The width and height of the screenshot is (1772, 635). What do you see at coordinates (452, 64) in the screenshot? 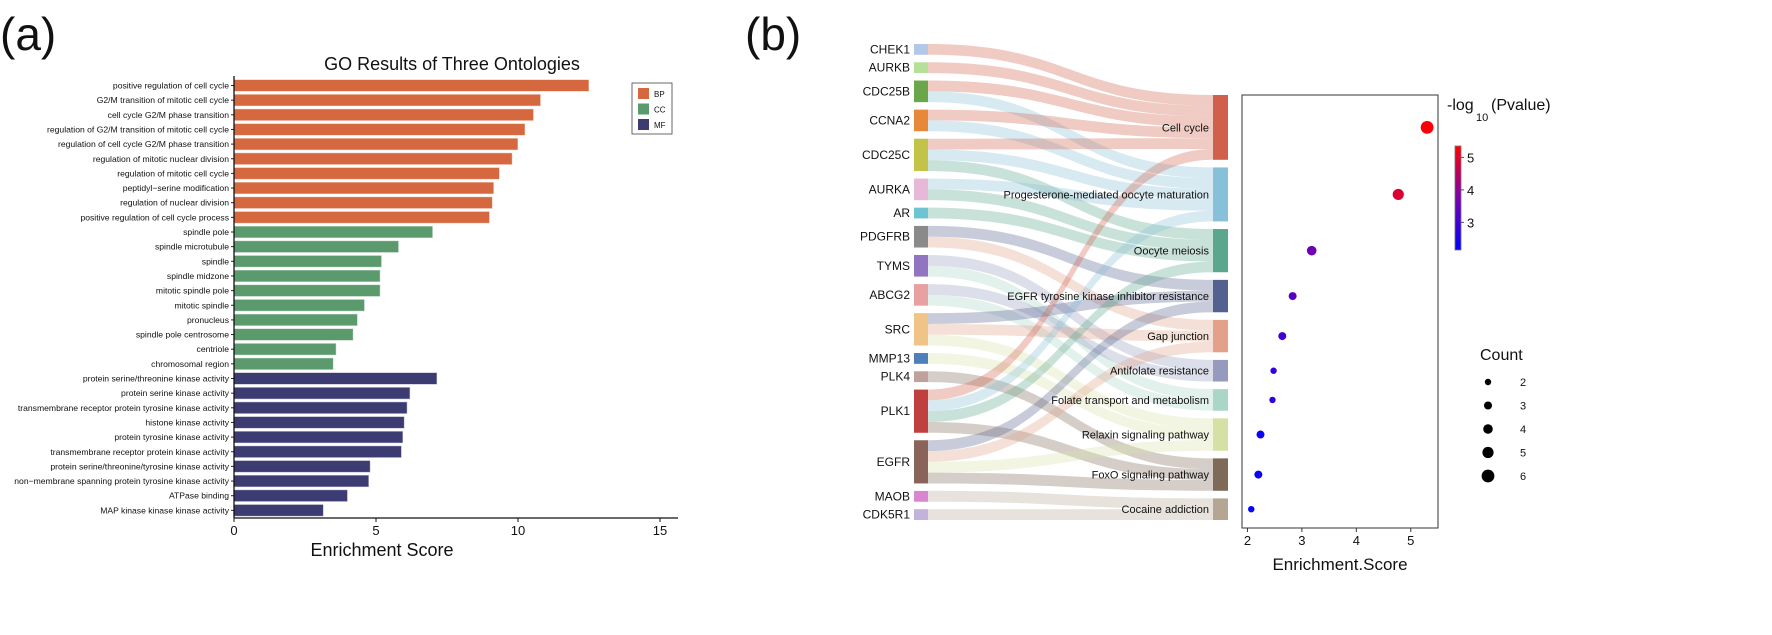
I see `chart-title: GO Results of Three Ontologies` at bounding box center [452, 64].